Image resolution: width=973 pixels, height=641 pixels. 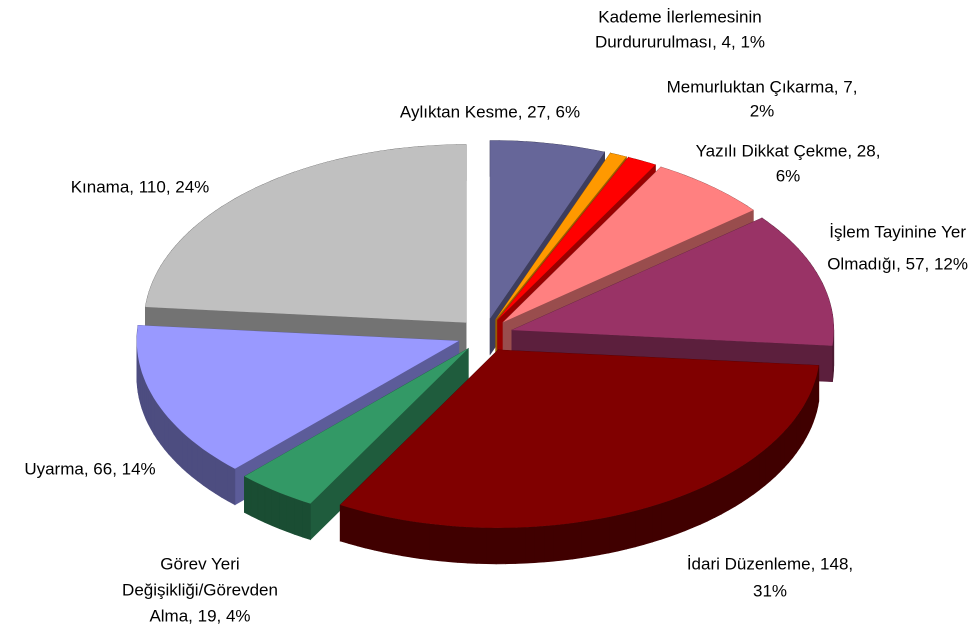 What do you see at coordinates (762, 110) in the screenshot?
I see `data-label: 2%` at bounding box center [762, 110].